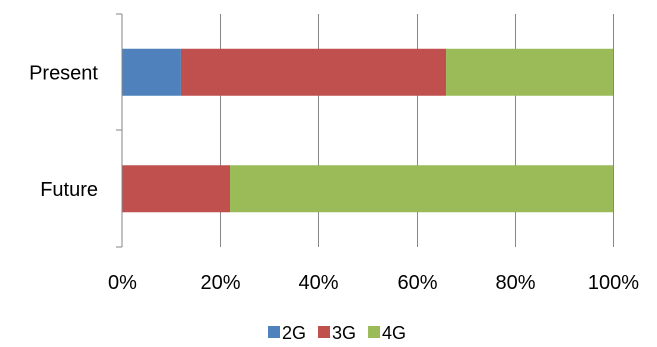 Image resolution: width=657 pixels, height=347 pixels. What do you see at coordinates (119, 130) in the screenshot?
I see `axes` at bounding box center [119, 130].